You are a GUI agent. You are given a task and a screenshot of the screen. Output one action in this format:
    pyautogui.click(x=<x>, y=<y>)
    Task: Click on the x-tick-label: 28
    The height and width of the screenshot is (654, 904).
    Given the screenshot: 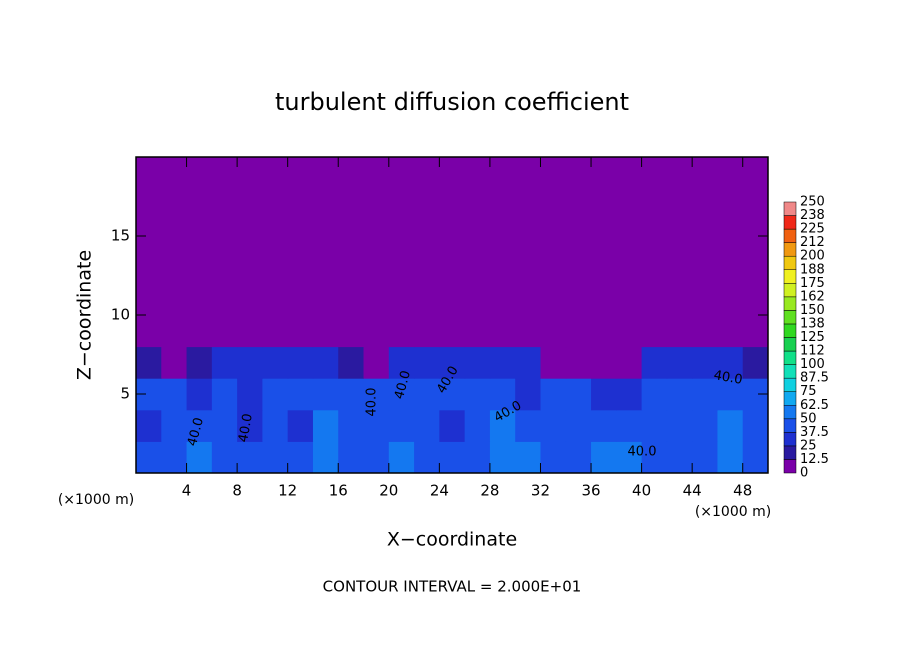 What is the action you would take?
    pyautogui.click(x=489, y=491)
    